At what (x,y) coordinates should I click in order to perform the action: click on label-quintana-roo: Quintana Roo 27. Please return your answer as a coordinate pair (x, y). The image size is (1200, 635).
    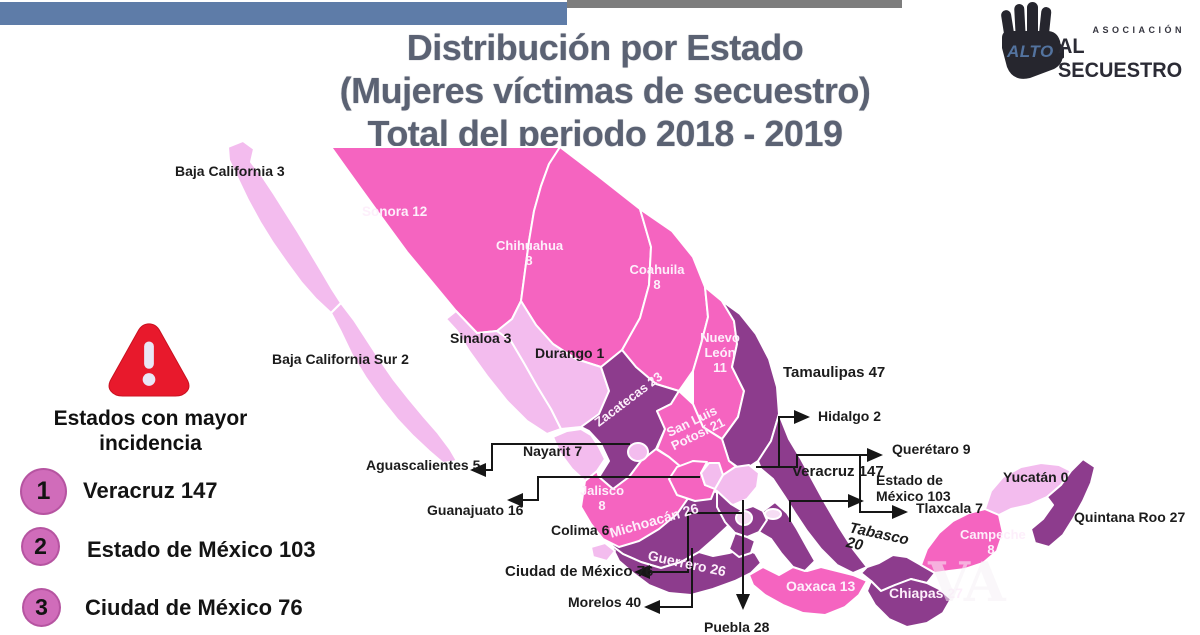
    Looking at the image, I should click on (1130, 517).